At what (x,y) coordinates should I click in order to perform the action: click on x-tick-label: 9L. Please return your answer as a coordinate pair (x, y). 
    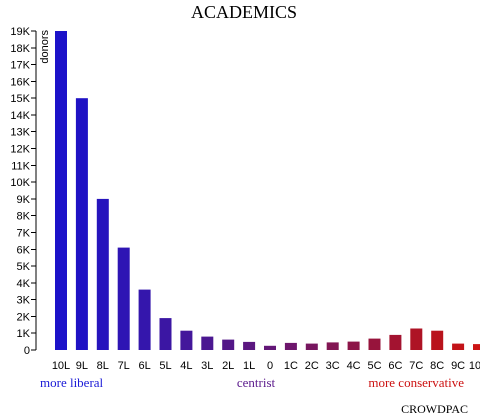
    Looking at the image, I should click on (82, 366).